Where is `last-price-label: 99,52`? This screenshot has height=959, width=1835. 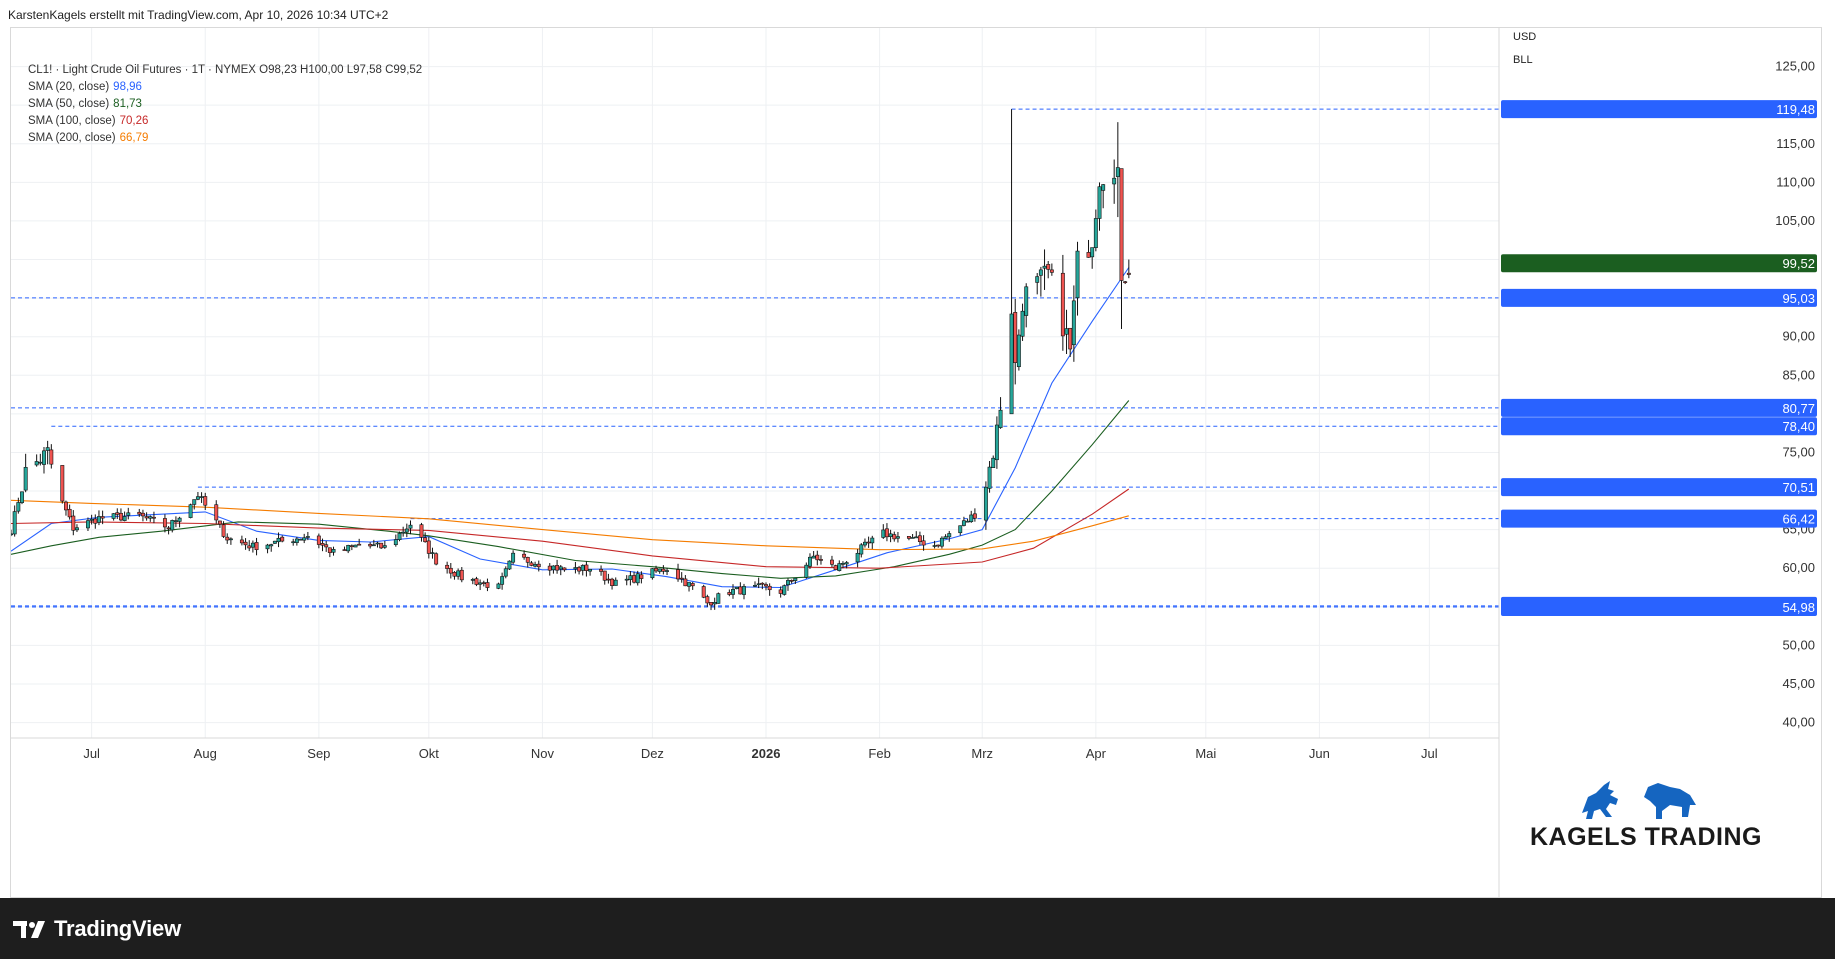
last-price-label: 99,52 is located at coordinates (1798, 263).